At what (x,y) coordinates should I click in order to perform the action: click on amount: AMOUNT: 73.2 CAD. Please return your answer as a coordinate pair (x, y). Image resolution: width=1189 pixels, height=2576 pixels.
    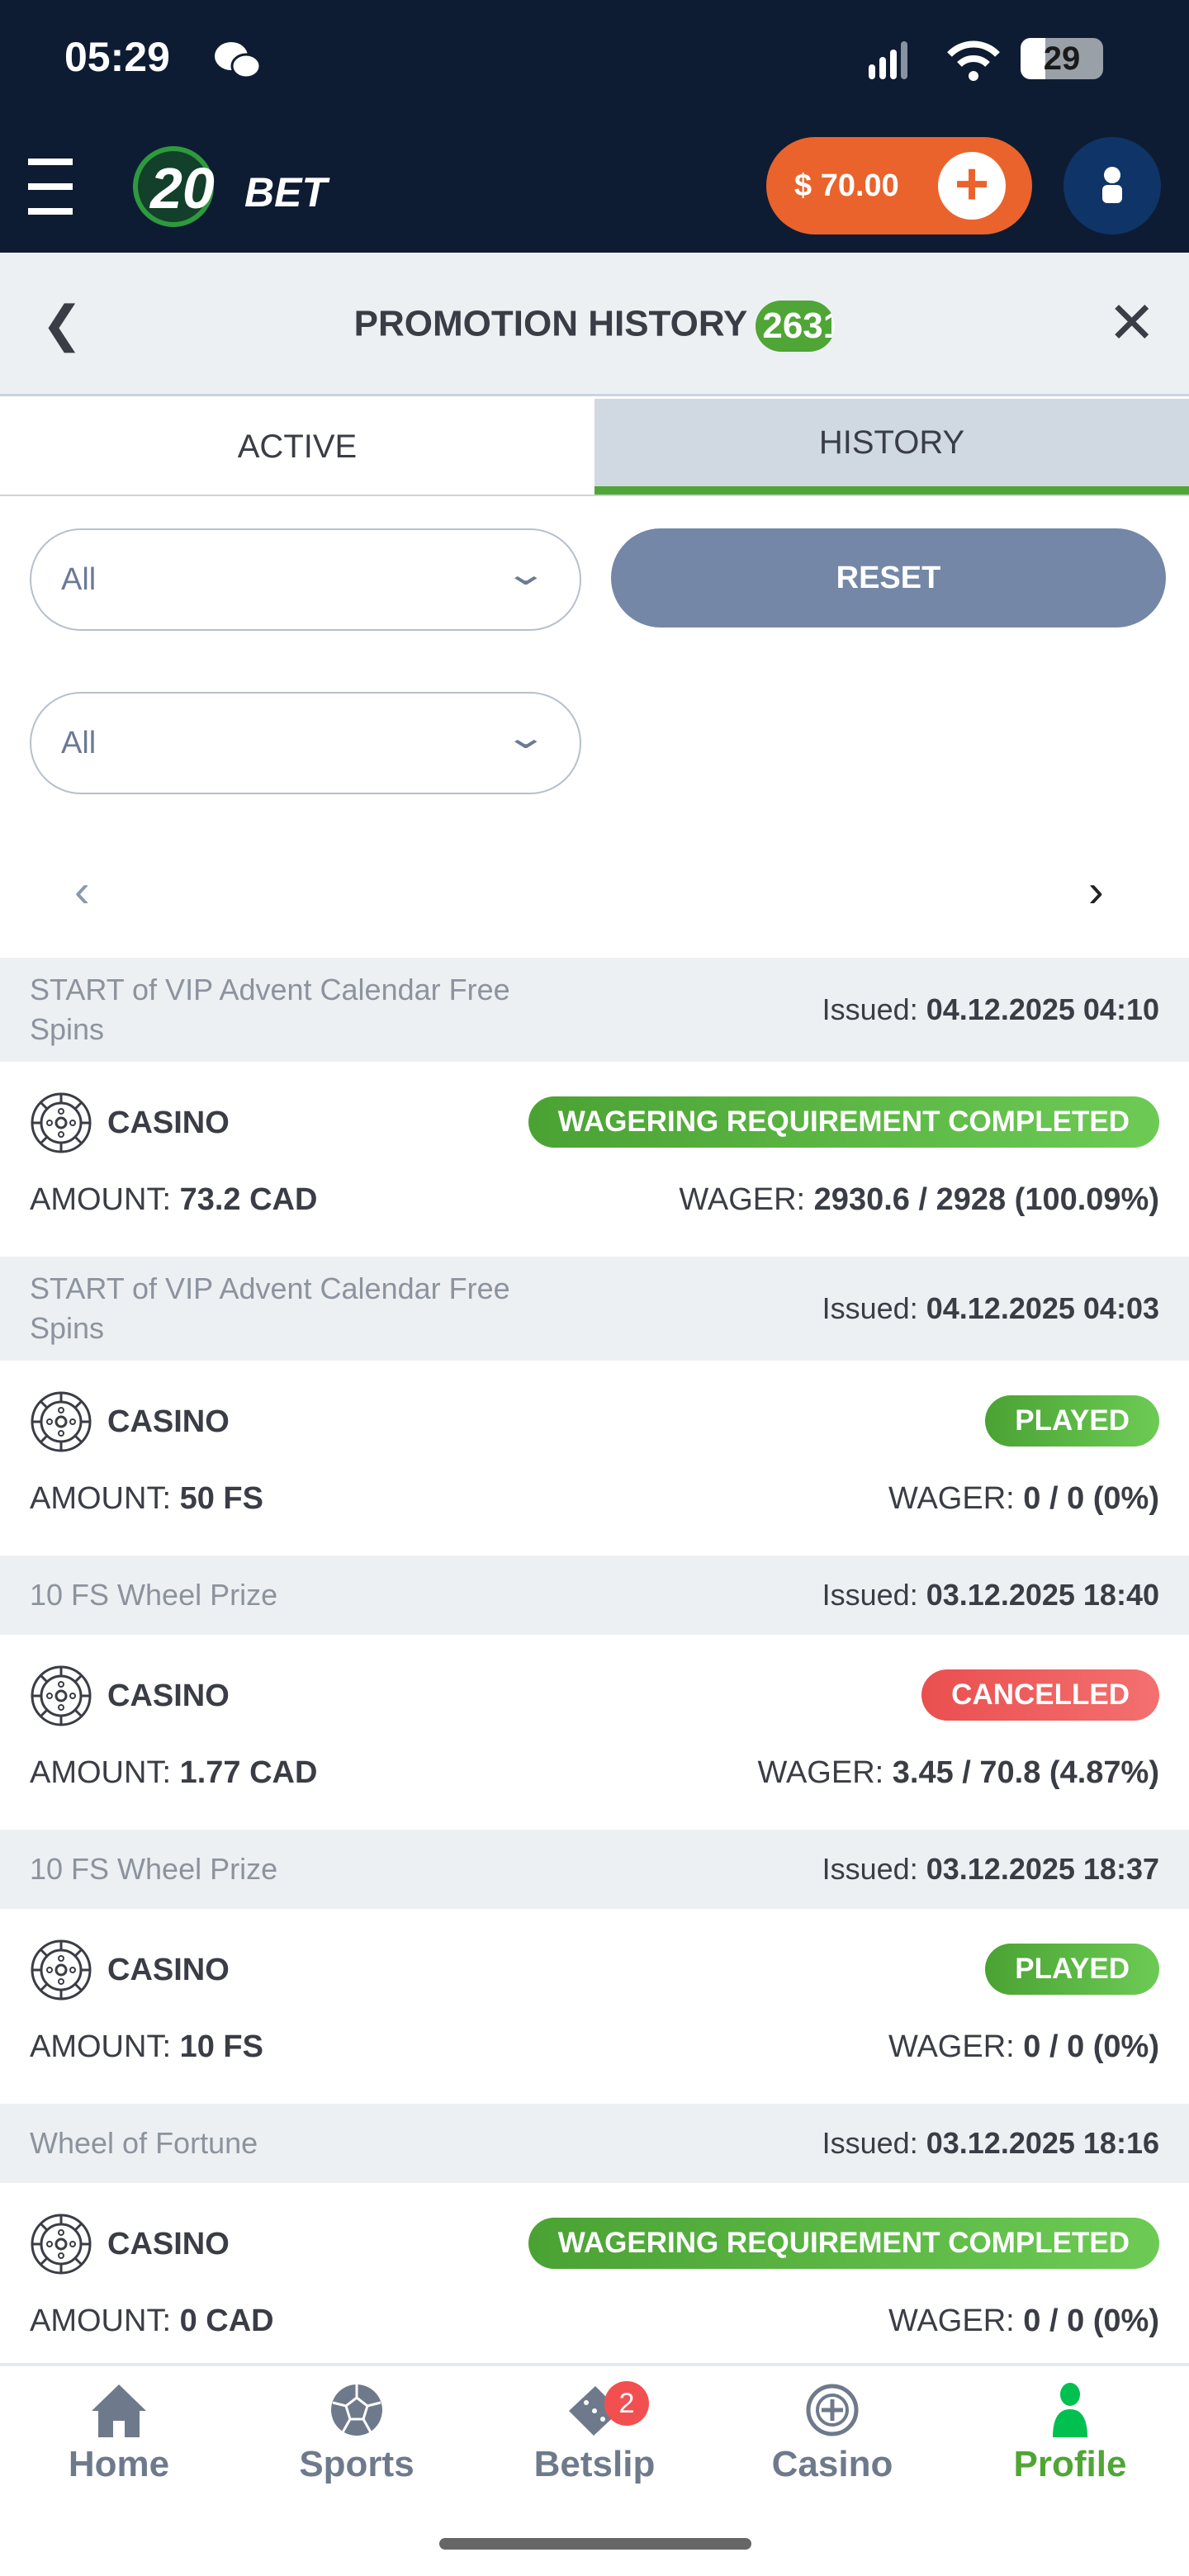
    Looking at the image, I should click on (174, 1199).